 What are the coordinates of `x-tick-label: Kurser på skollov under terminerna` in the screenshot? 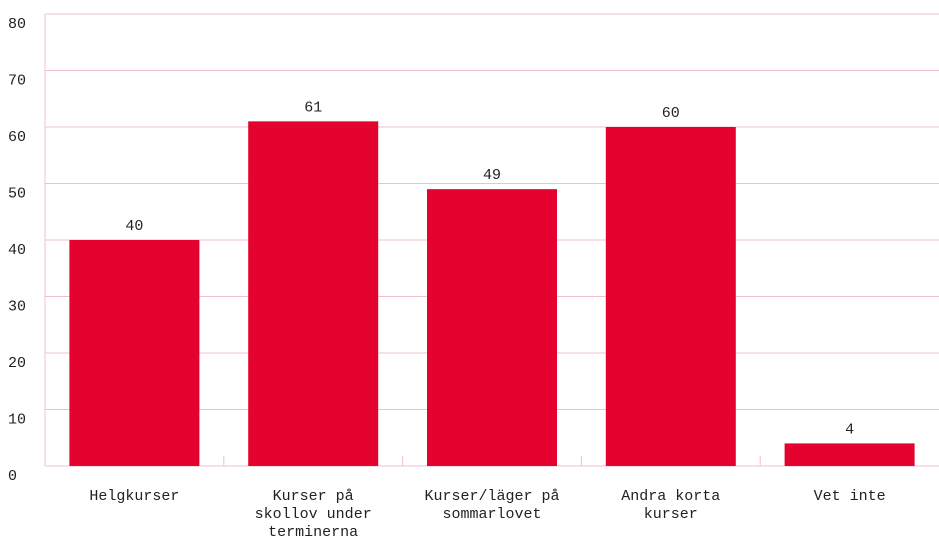 It's located at (313, 514).